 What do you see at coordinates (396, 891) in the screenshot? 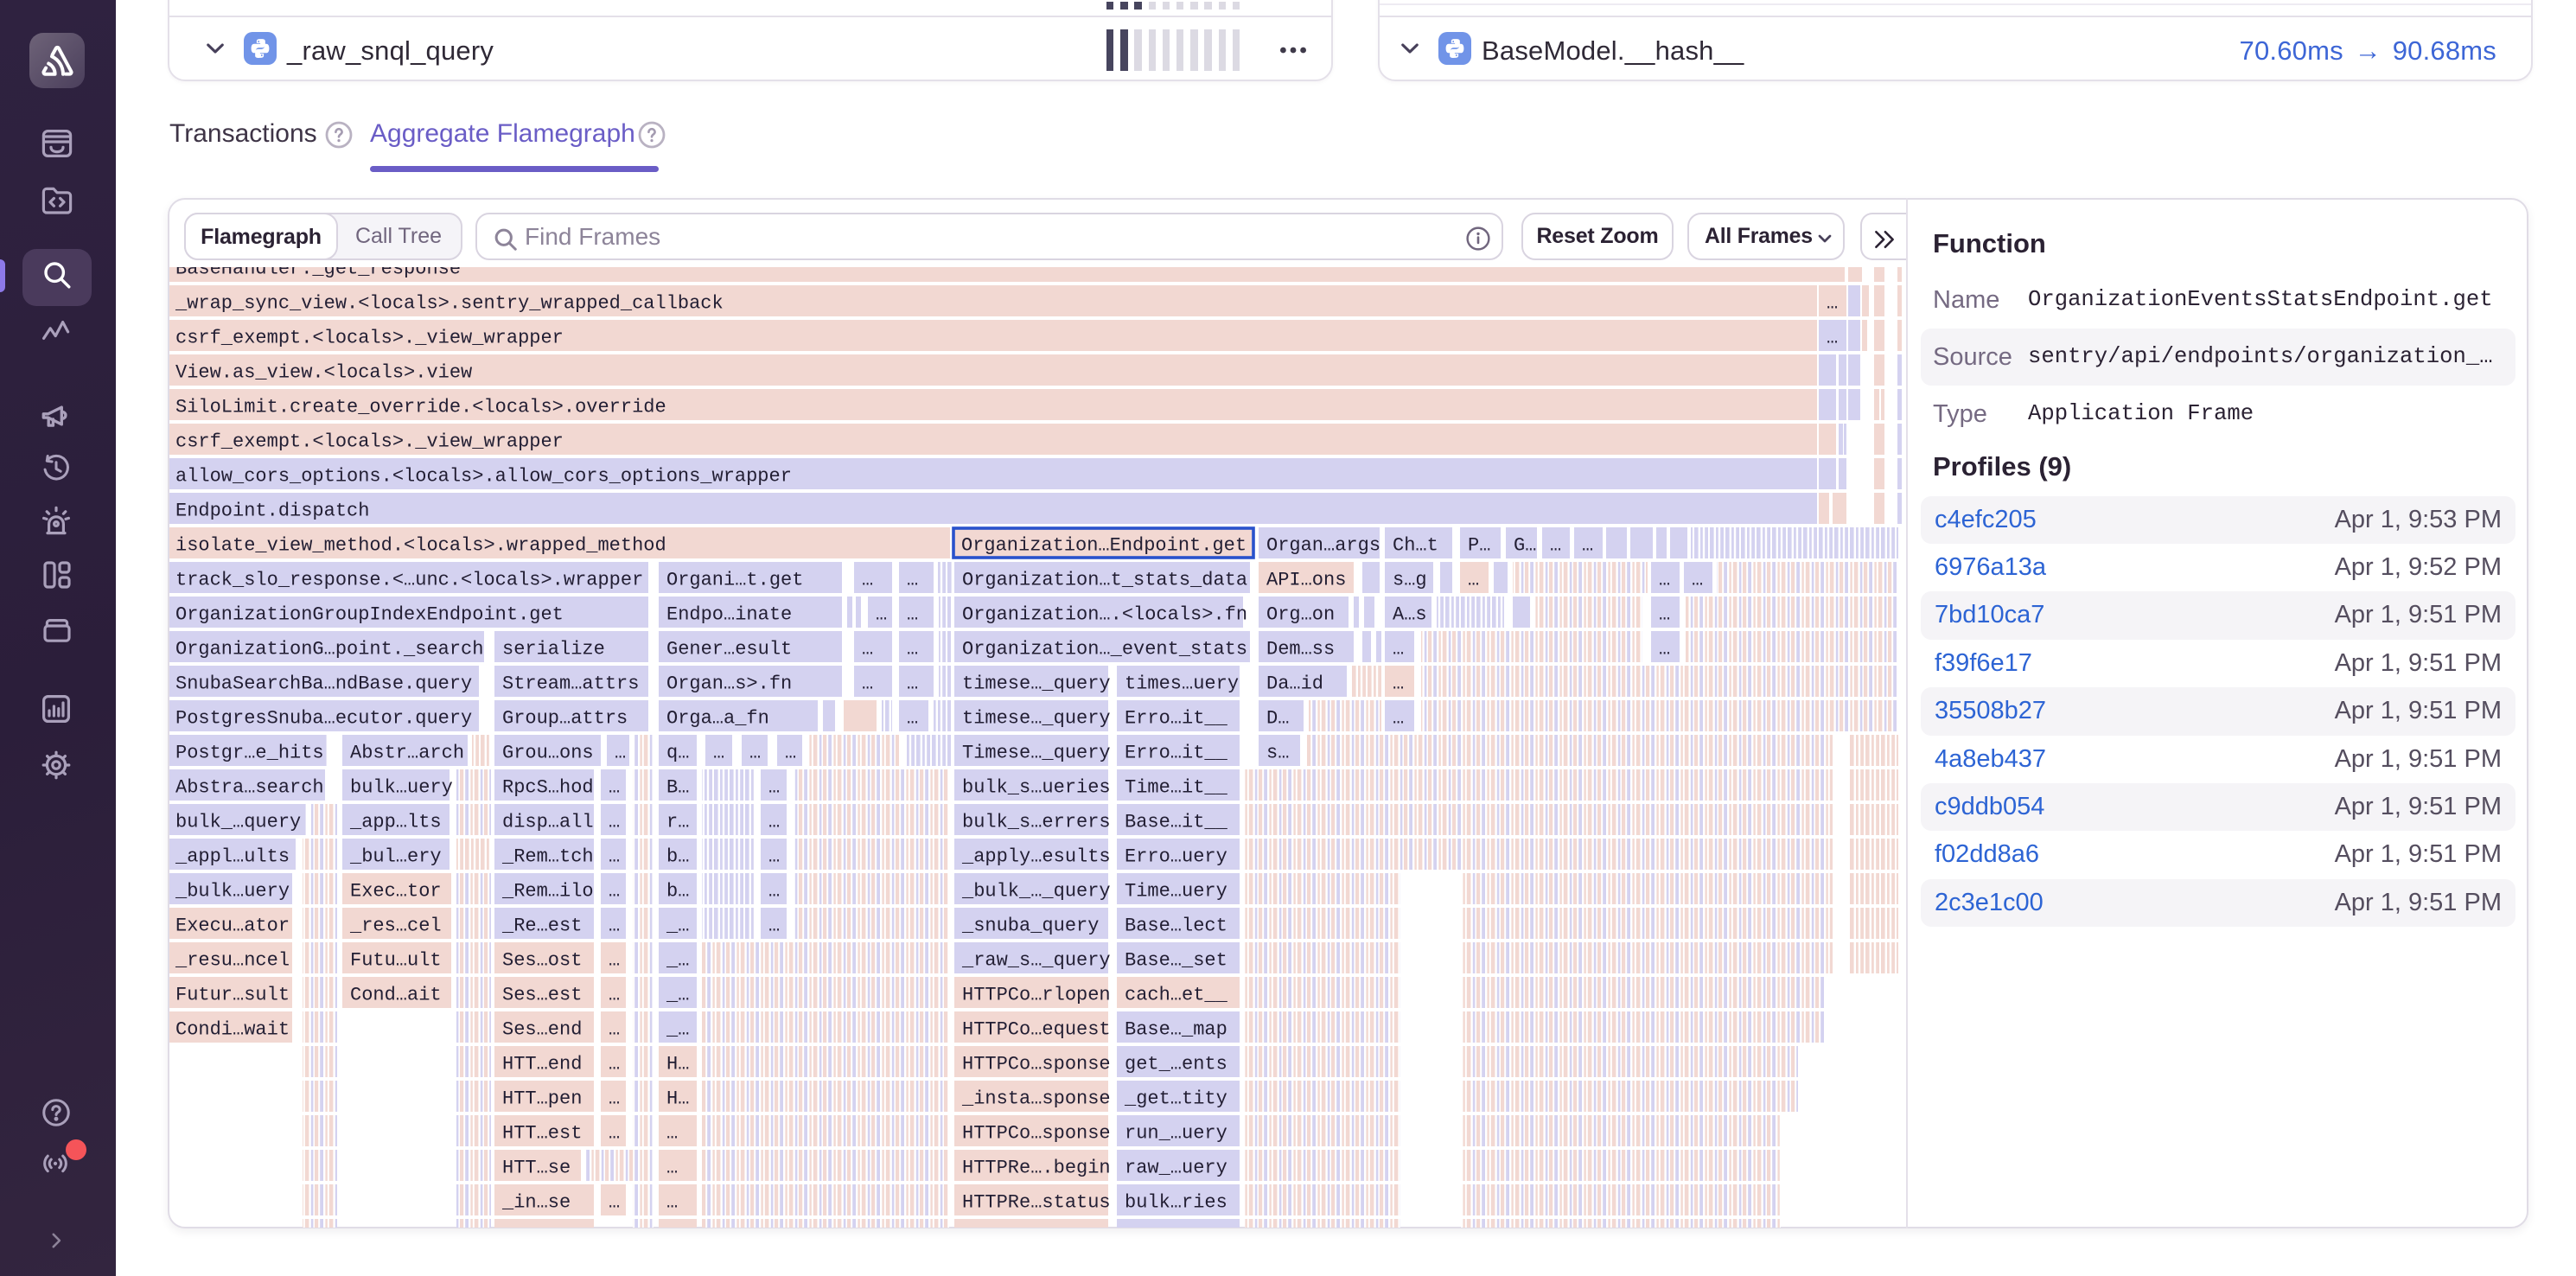
I see `svg-text: Exec…tor` at bounding box center [396, 891].